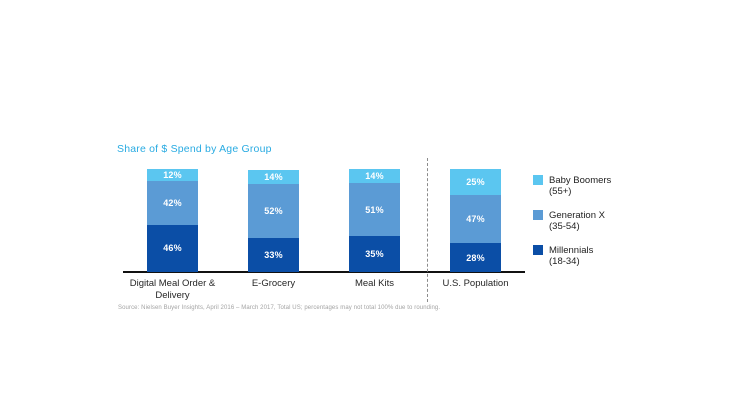  What do you see at coordinates (577, 221) in the screenshot?
I see `legend-label: Generation X (35-54)` at bounding box center [577, 221].